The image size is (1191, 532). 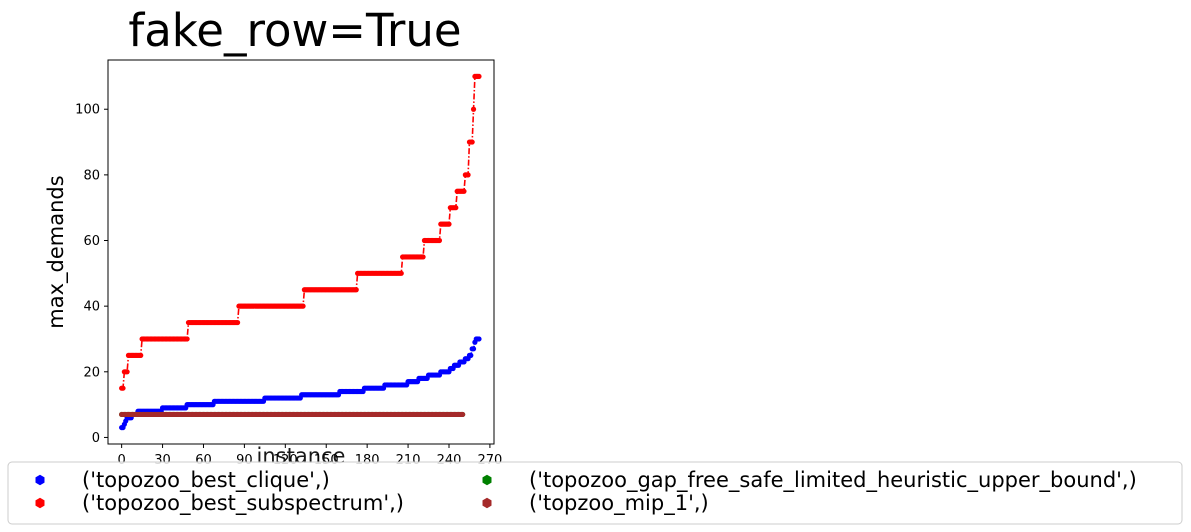 What do you see at coordinates (206, 480) in the screenshot?
I see `legend-label: ('topozoo_best_clique',)` at bounding box center [206, 480].